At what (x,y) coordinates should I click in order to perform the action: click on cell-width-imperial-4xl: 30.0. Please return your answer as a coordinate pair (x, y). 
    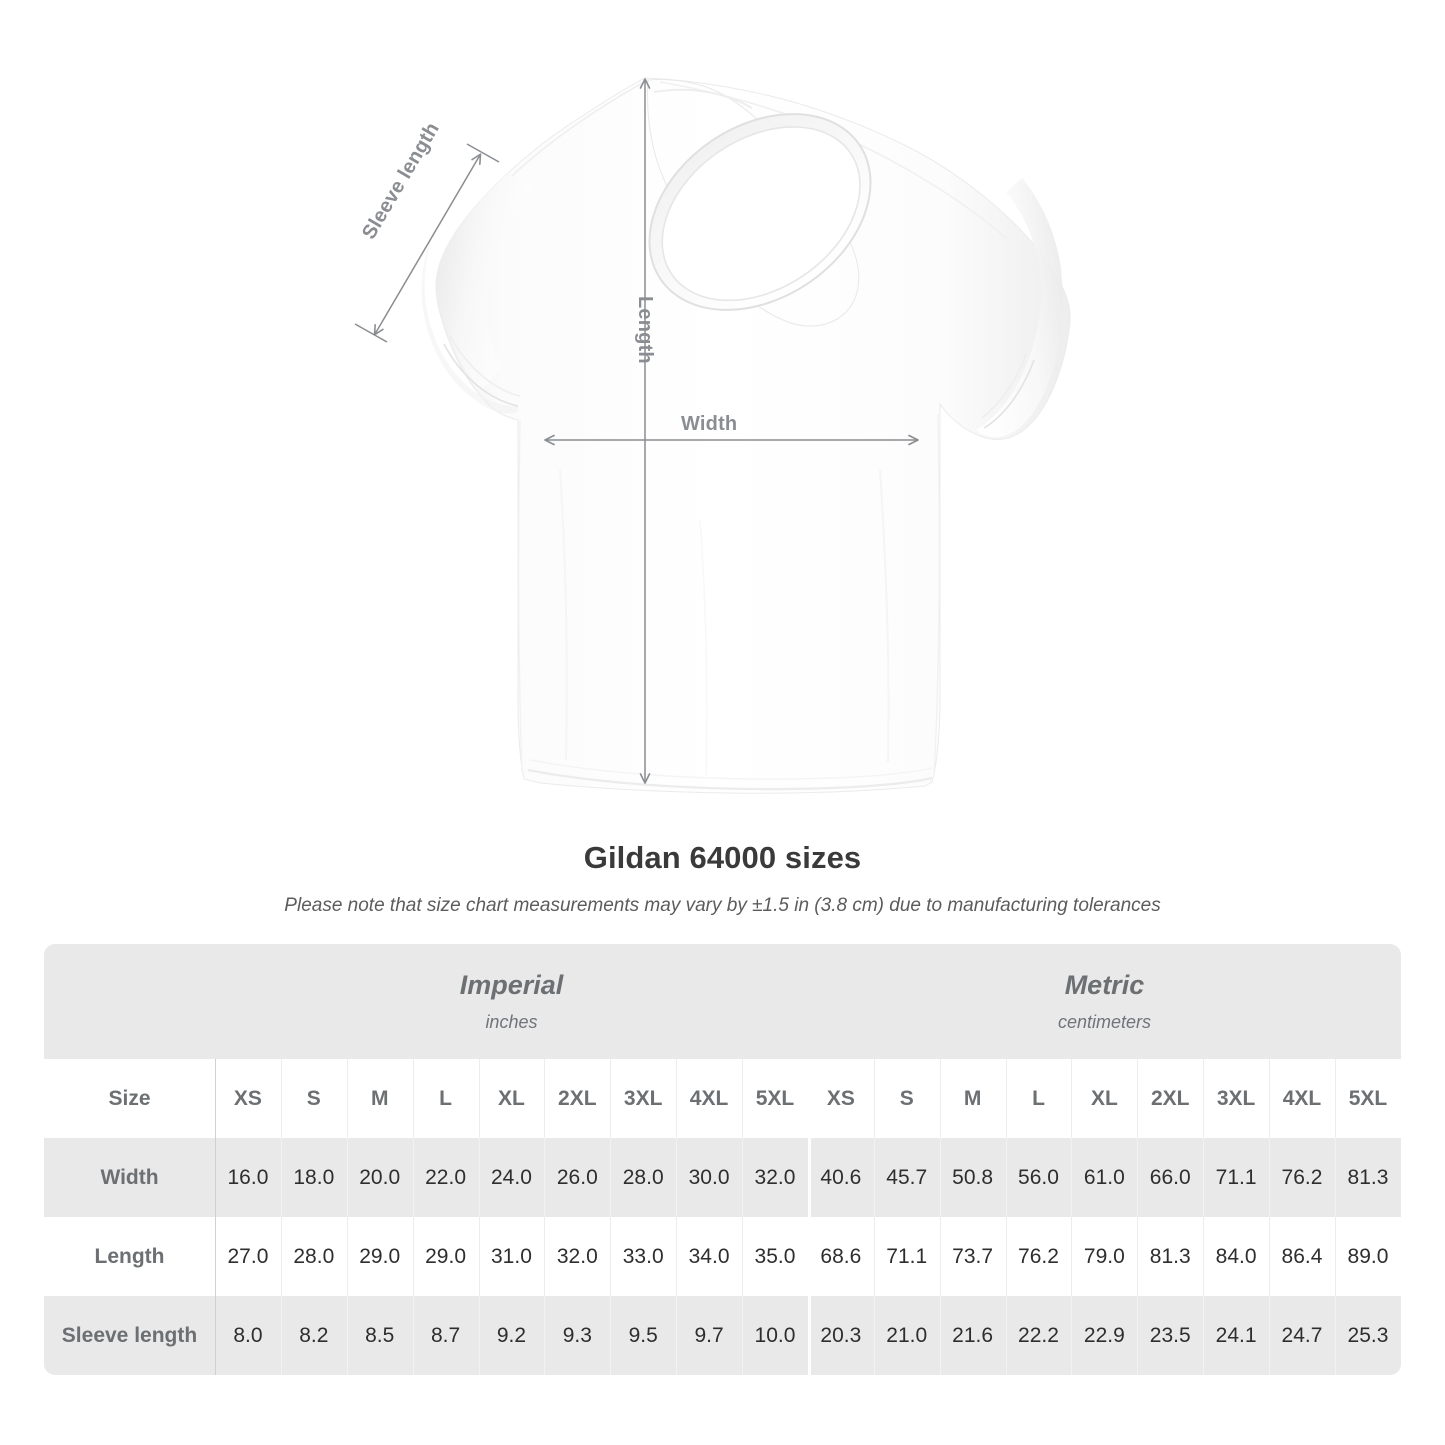
    Looking at the image, I should click on (709, 1177).